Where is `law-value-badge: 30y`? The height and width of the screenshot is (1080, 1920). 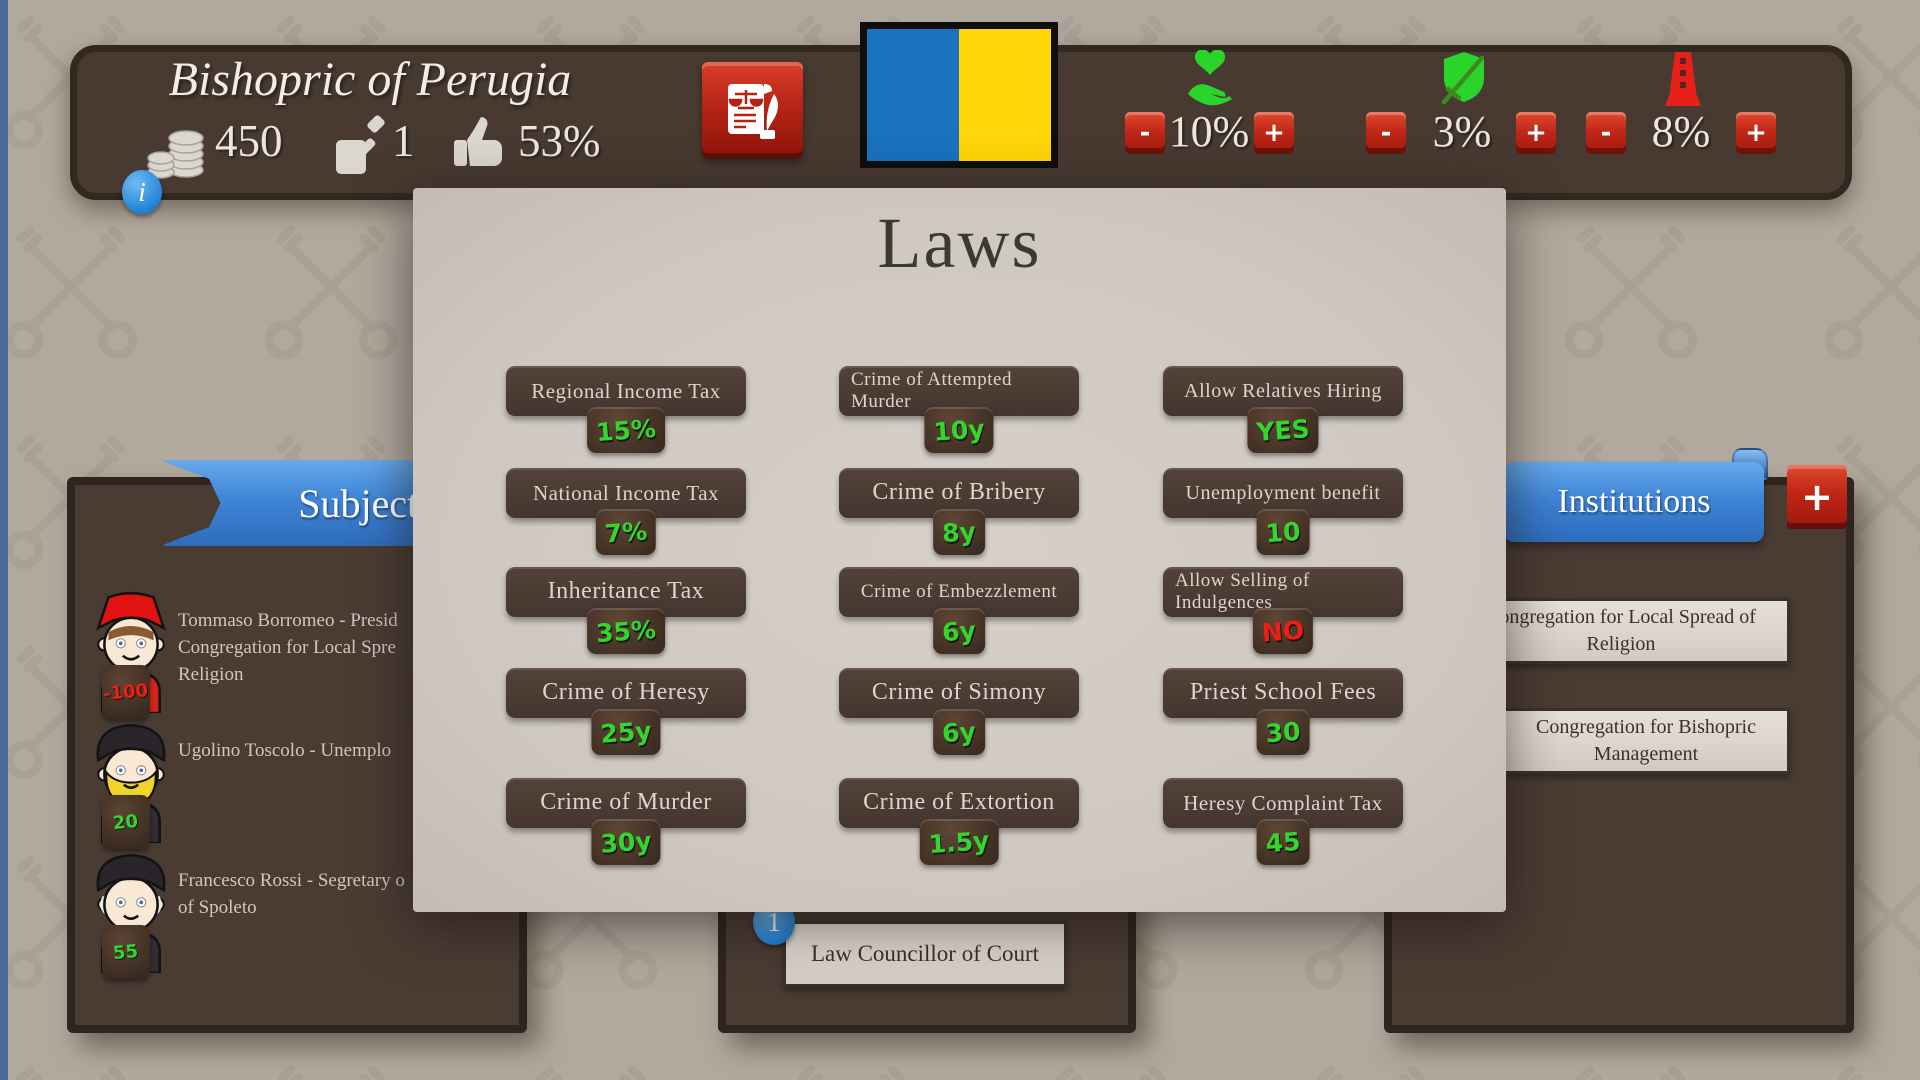 law-value-badge: 30y is located at coordinates (626, 842).